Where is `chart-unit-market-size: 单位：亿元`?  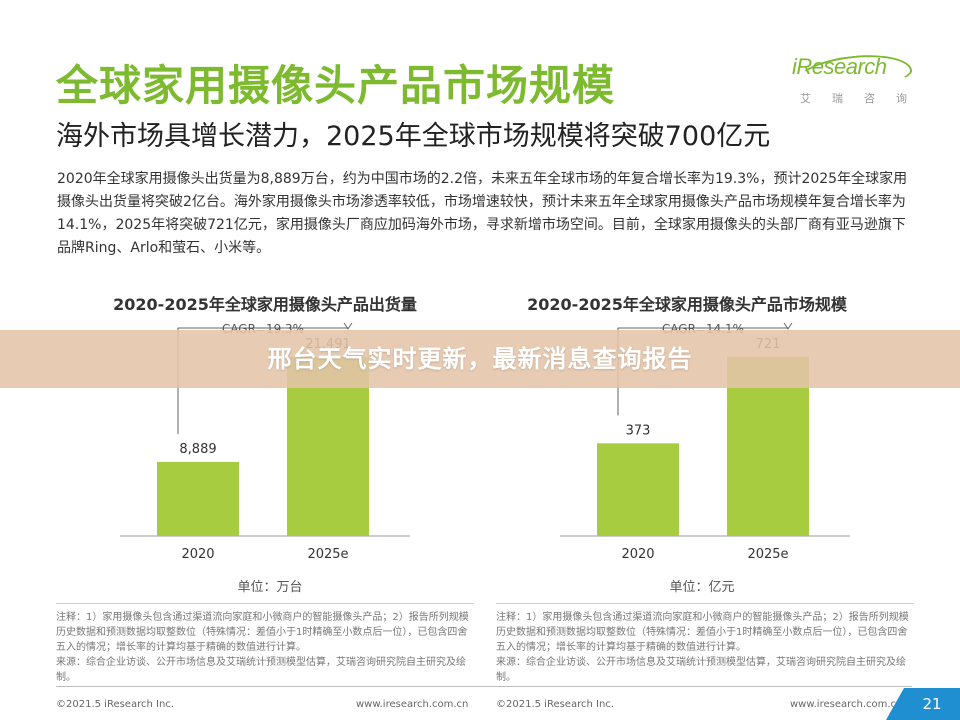
chart-unit-market-size: 单位：亿元 is located at coordinates (702, 587).